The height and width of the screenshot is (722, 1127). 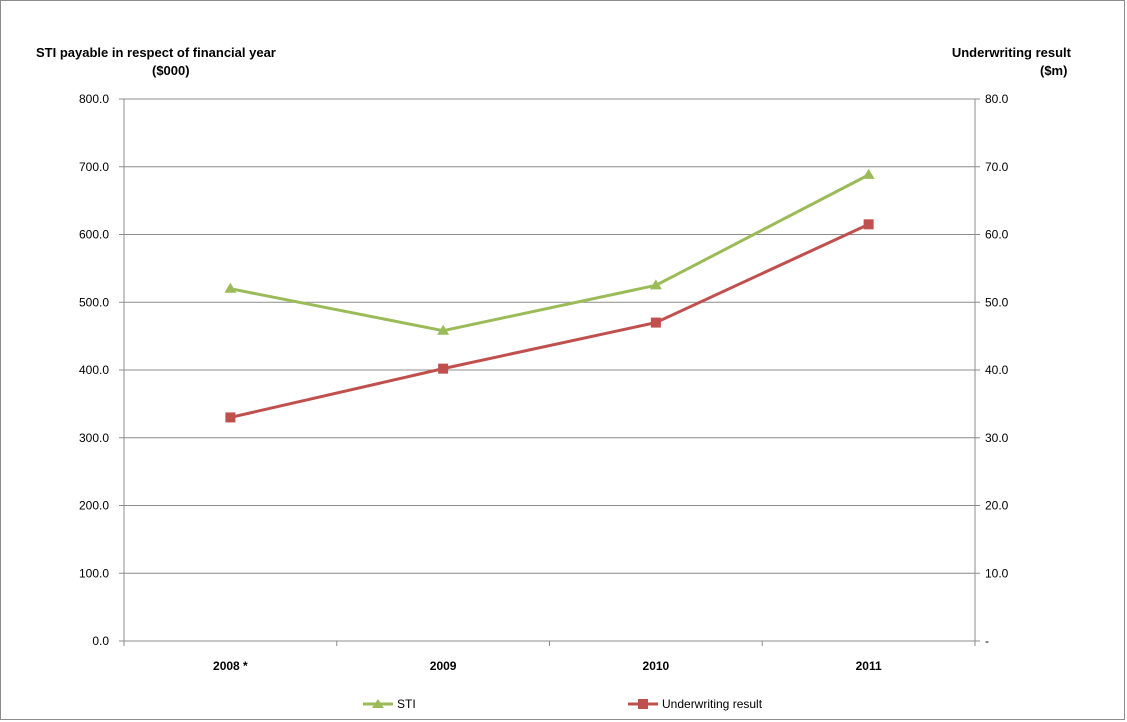 What do you see at coordinates (94, 302) in the screenshot?
I see `left-tick-label: 500.0` at bounding box center [94, 302].